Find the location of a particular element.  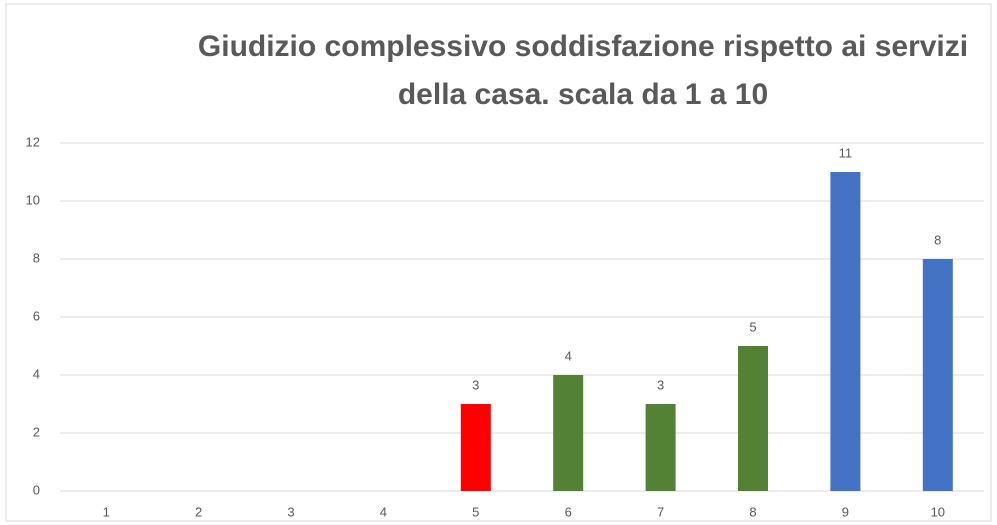

x-tick-label: 8 is located at coordinates (752, 511).